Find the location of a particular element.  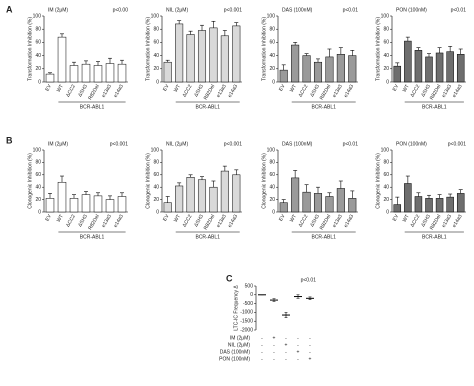

treatment-label: DAS (100nM) is located at coordinates (235, 352).